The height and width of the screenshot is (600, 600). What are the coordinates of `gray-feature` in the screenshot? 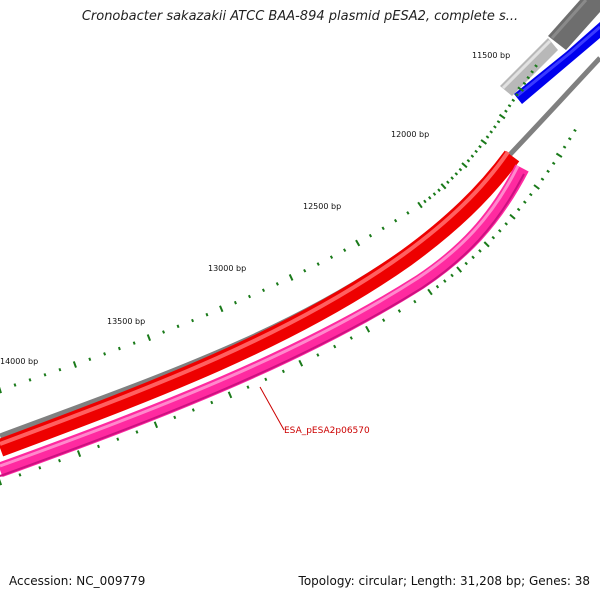 It's located at (529, 67).